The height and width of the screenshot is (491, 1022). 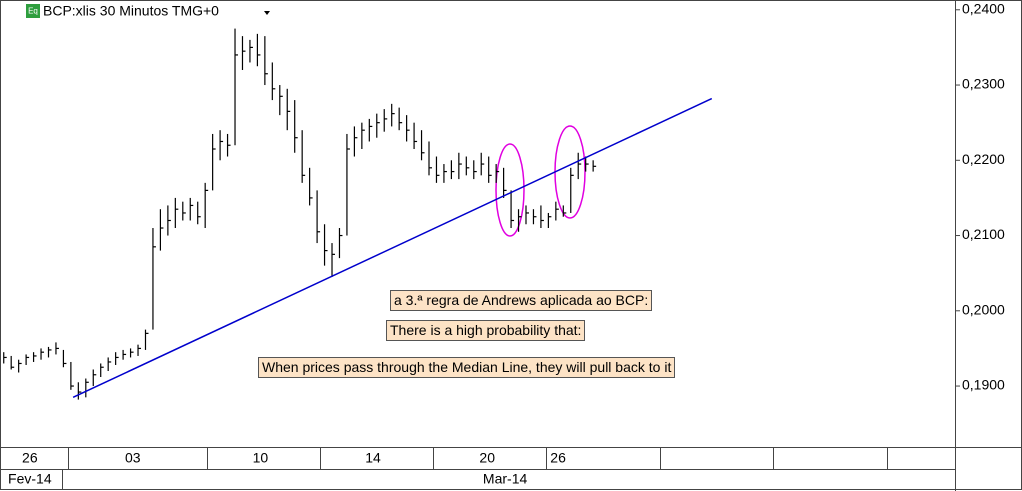 I want to click on icon-box, so click(x=33, y=11).